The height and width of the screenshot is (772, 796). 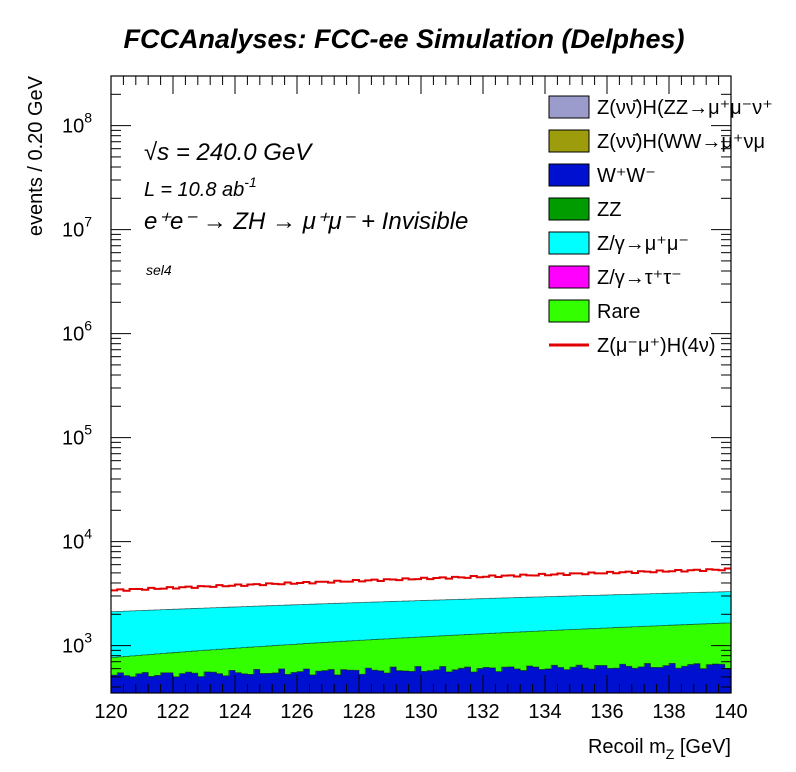 I want to click on annotation-sqrts: √s = 240.0 GeV, so click(x=228, y=152).